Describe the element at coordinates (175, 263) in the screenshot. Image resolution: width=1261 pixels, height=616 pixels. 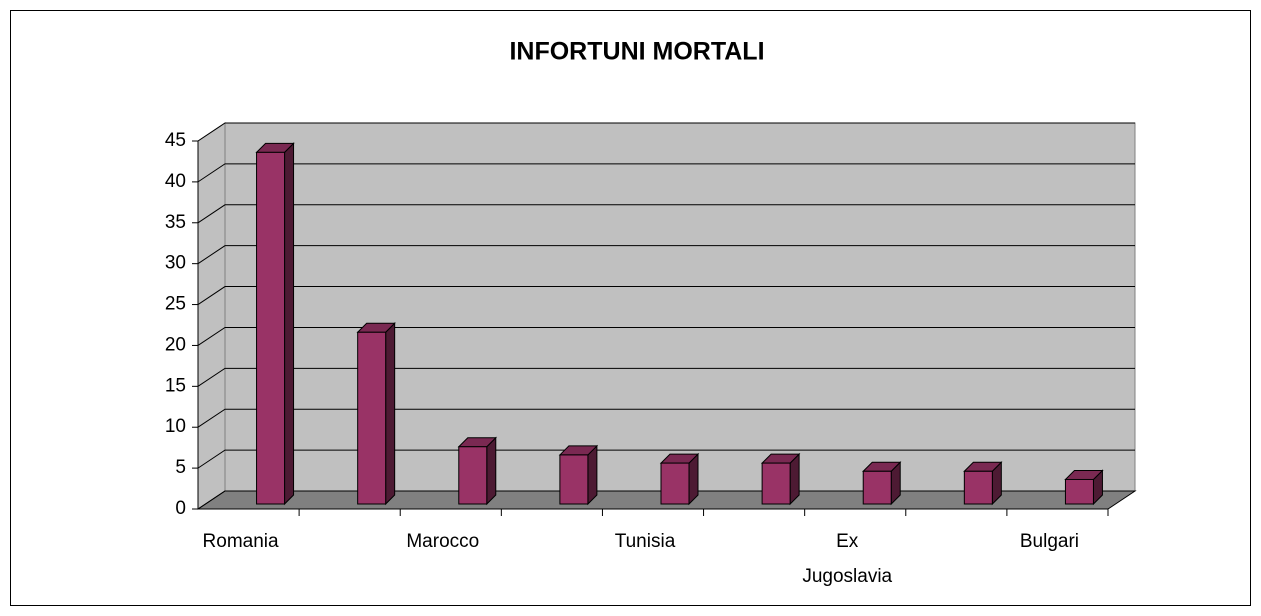
I see `y-tick-label: 30` at that location.